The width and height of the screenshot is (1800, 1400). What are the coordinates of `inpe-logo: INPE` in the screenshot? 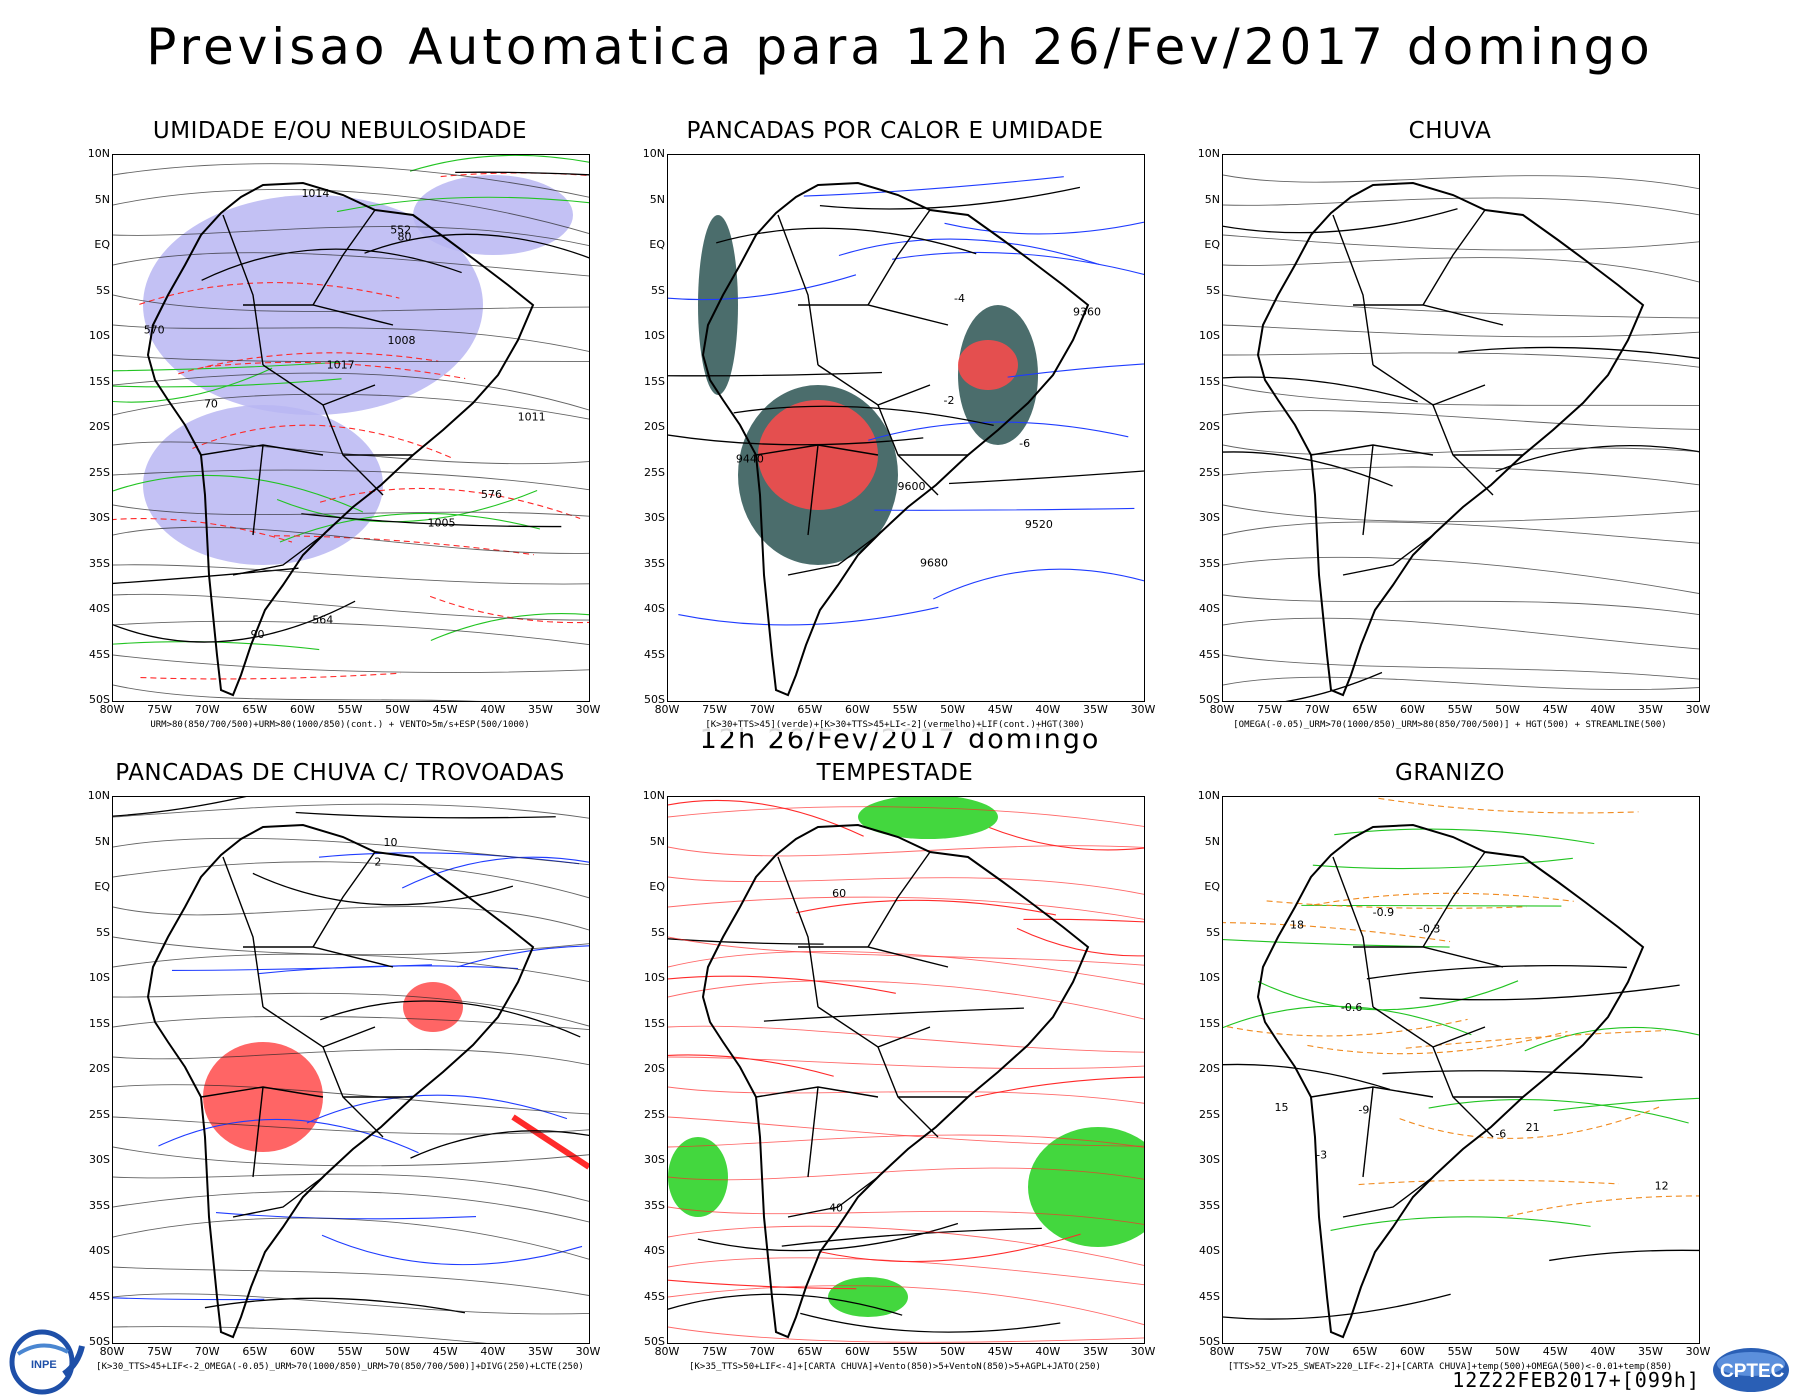 It's located at (46, 1360).